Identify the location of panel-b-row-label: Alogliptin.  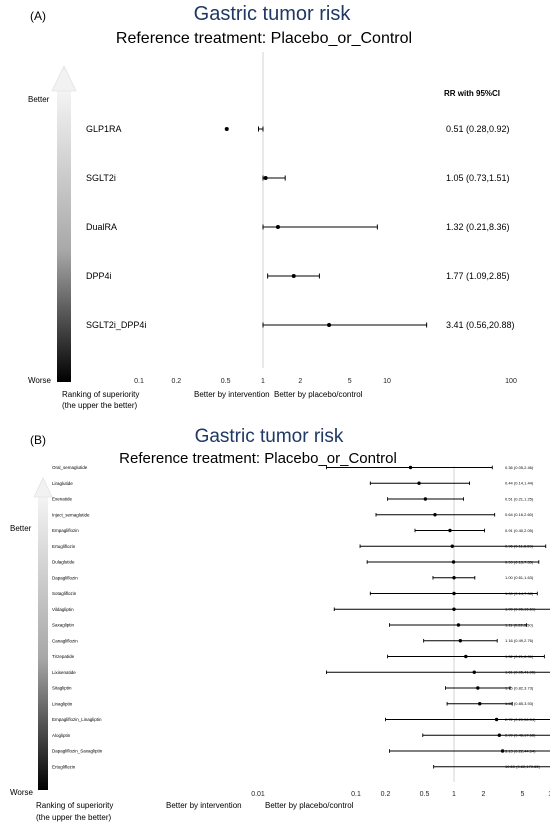
(61, 735).